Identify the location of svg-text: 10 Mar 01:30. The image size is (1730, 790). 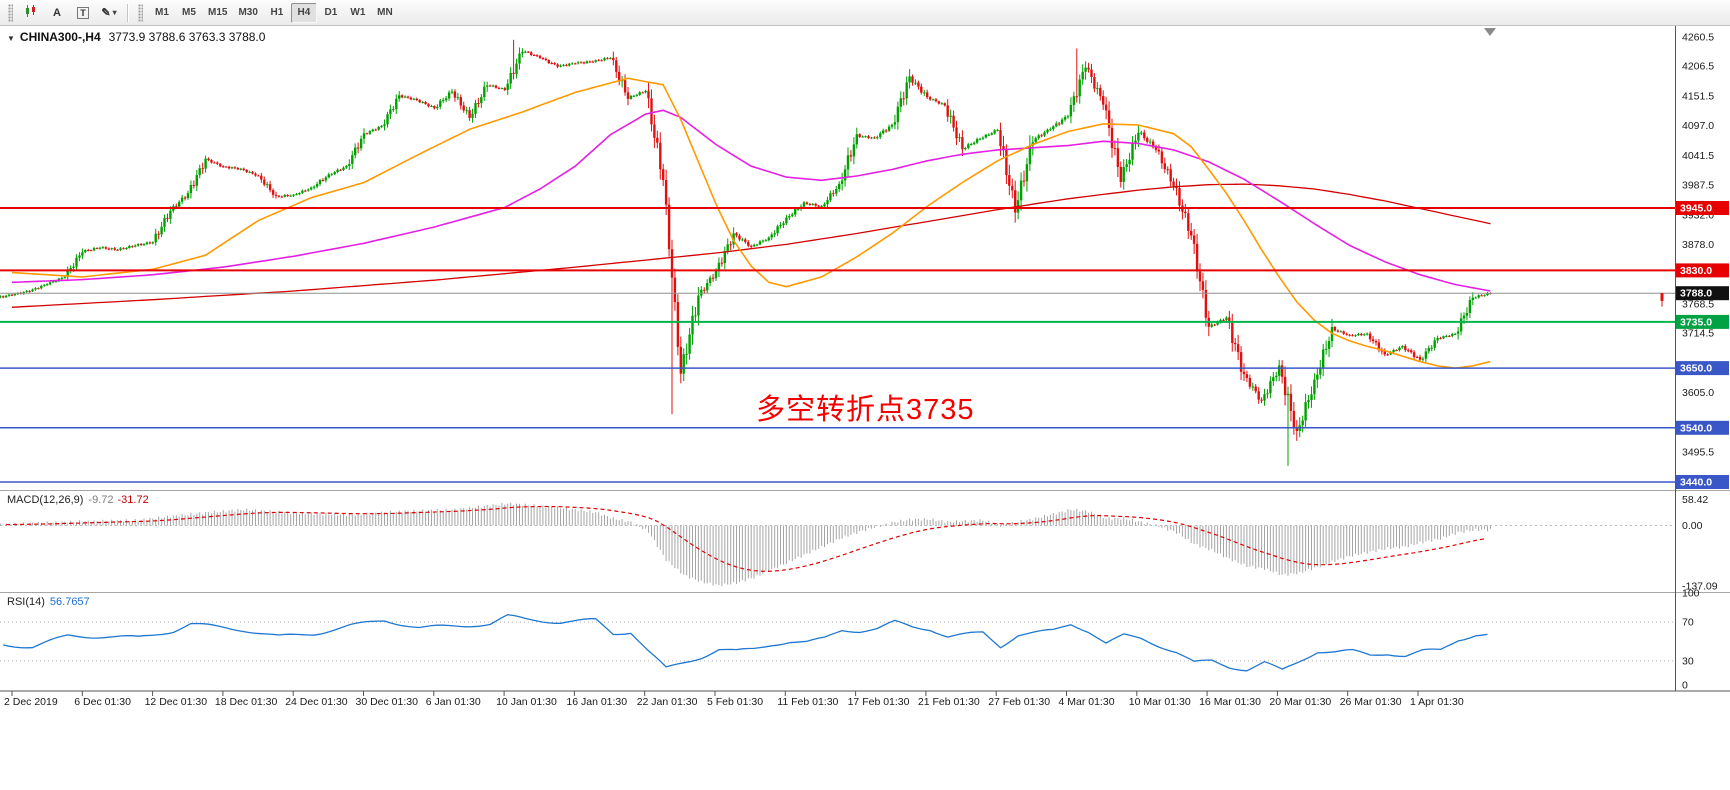
(1160, 702).